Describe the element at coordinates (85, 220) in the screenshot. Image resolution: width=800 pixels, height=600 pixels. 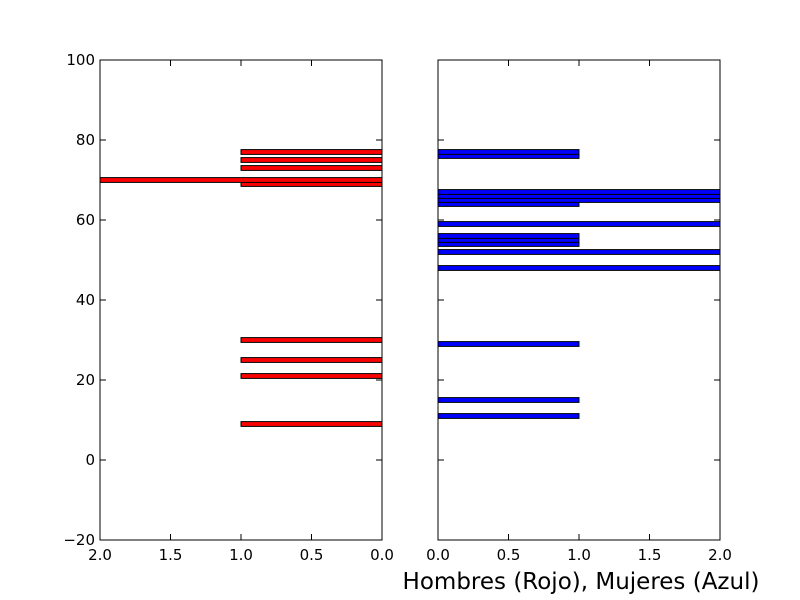
I see `y-tick-label: 60` at that location.